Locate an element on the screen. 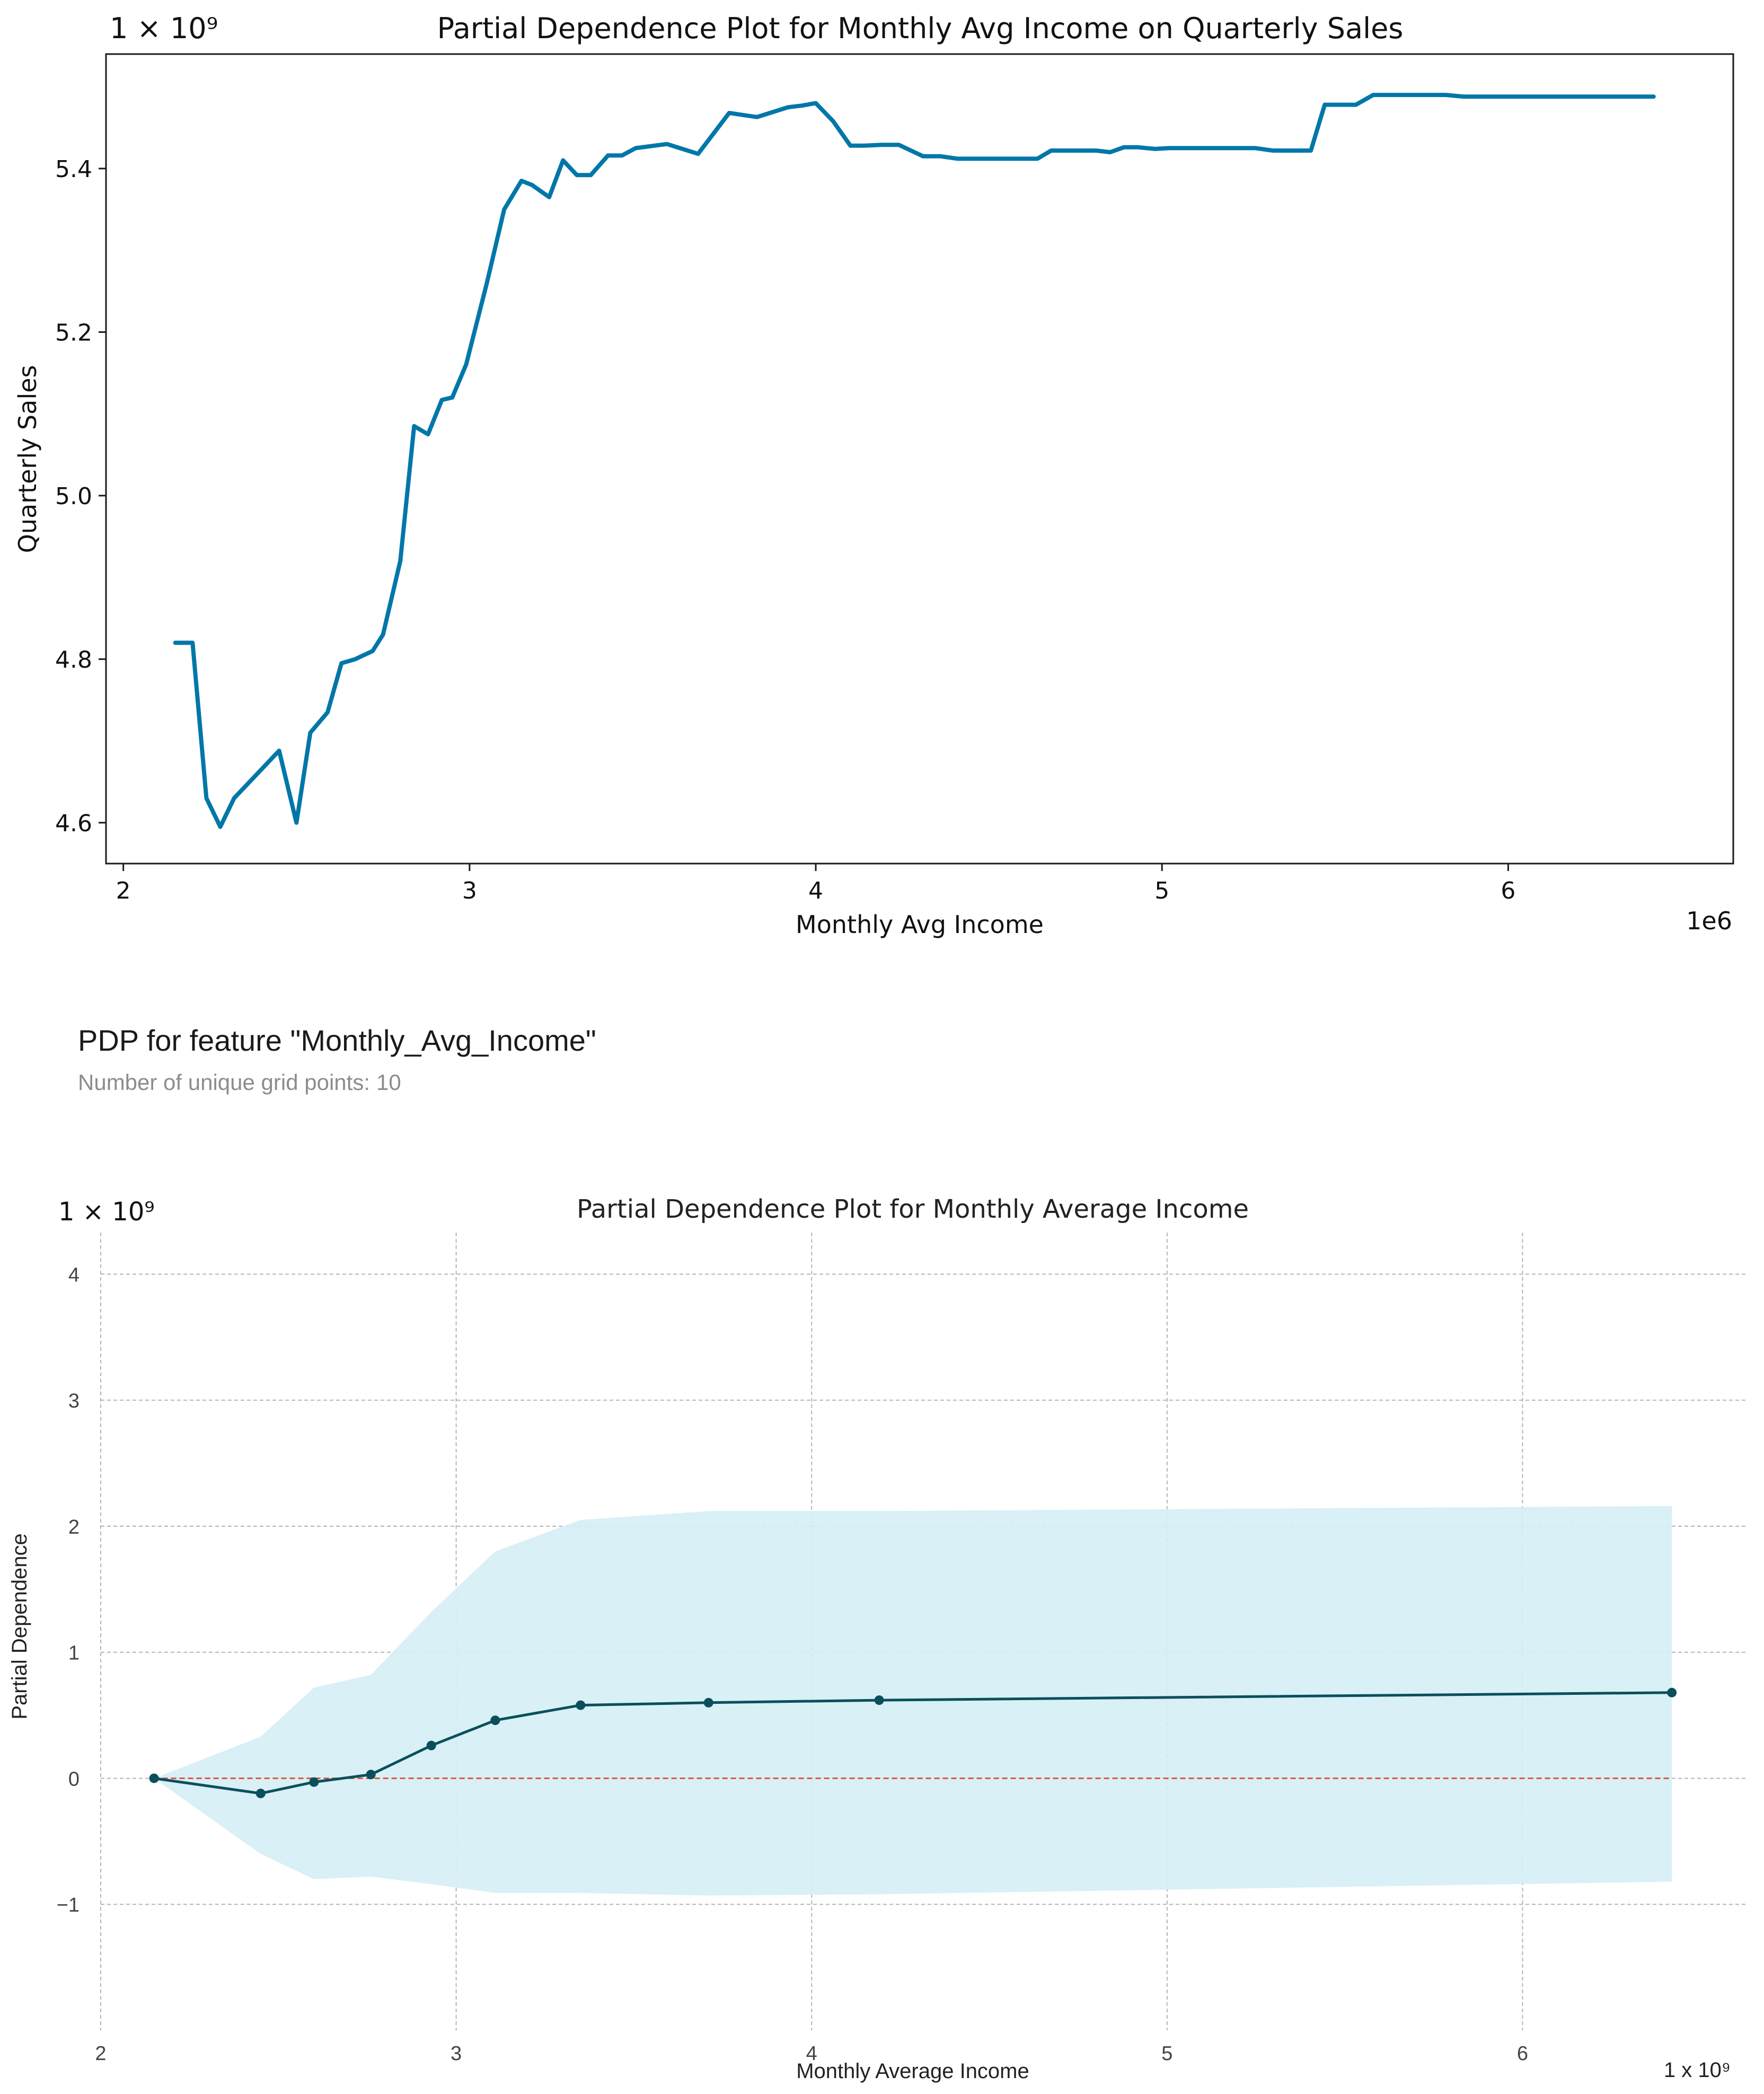 The image size is (1764, 2094). chart1-y-tick-label: 4.6 is located at coordinates (73, 823).